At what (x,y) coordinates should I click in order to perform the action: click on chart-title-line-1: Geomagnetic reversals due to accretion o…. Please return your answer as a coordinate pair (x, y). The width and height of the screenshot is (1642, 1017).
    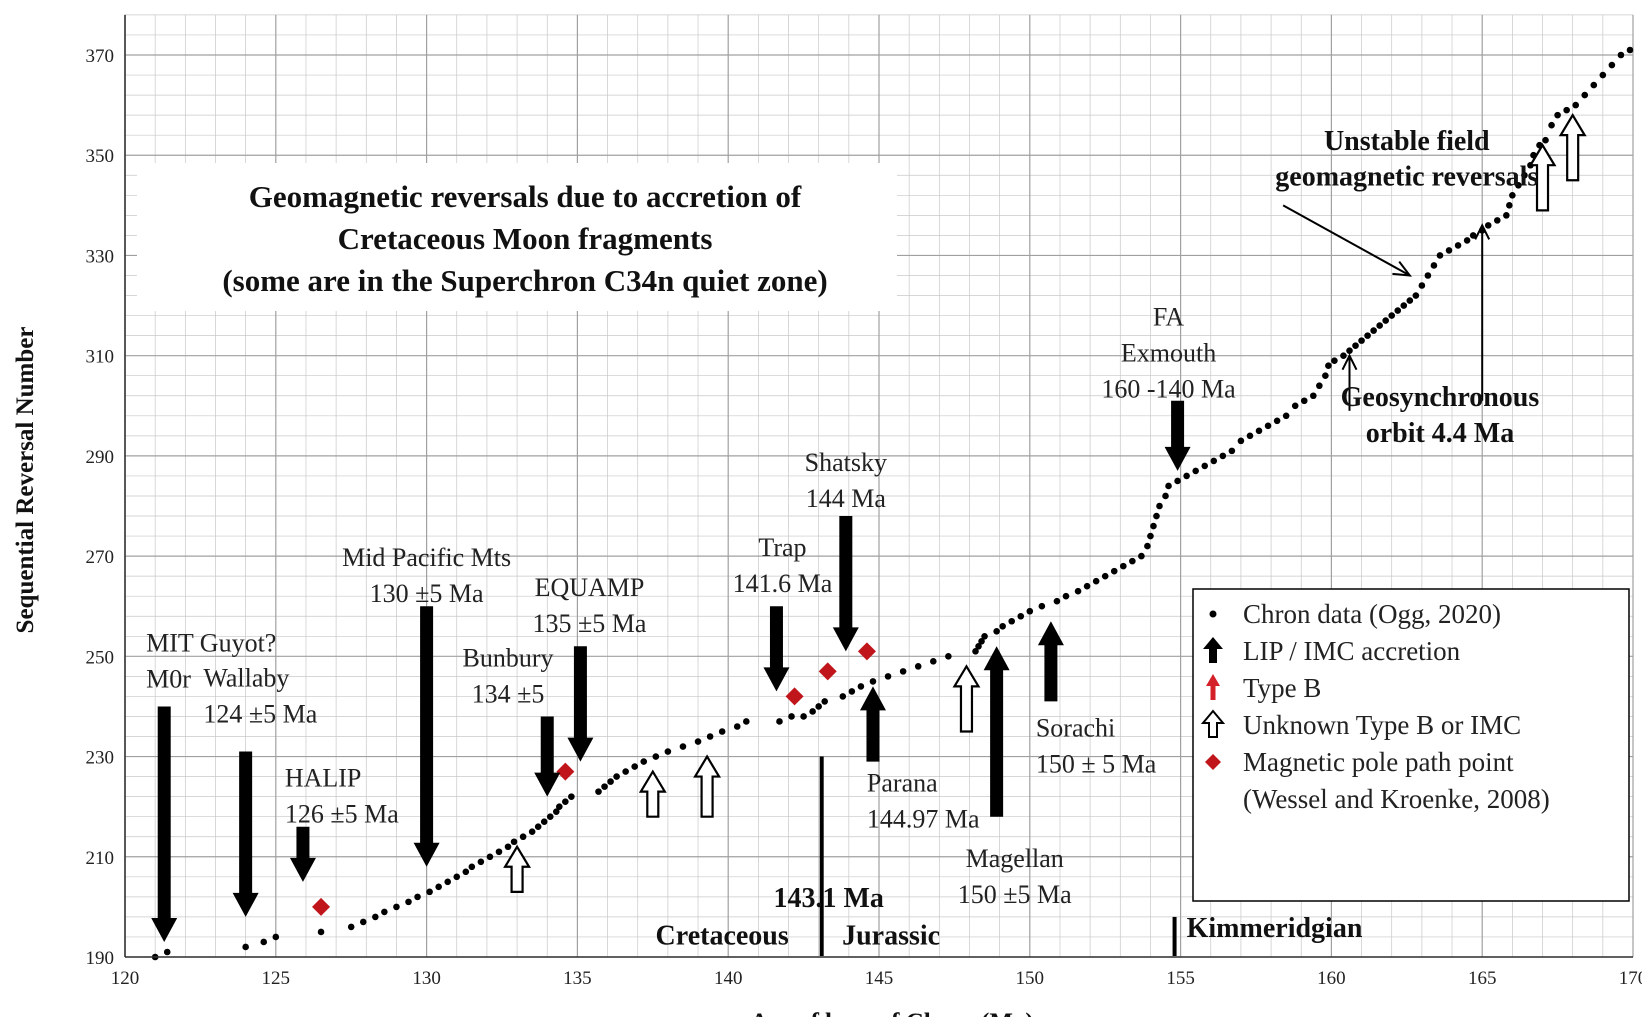
    Looking at the image, I should click on (525, 196).